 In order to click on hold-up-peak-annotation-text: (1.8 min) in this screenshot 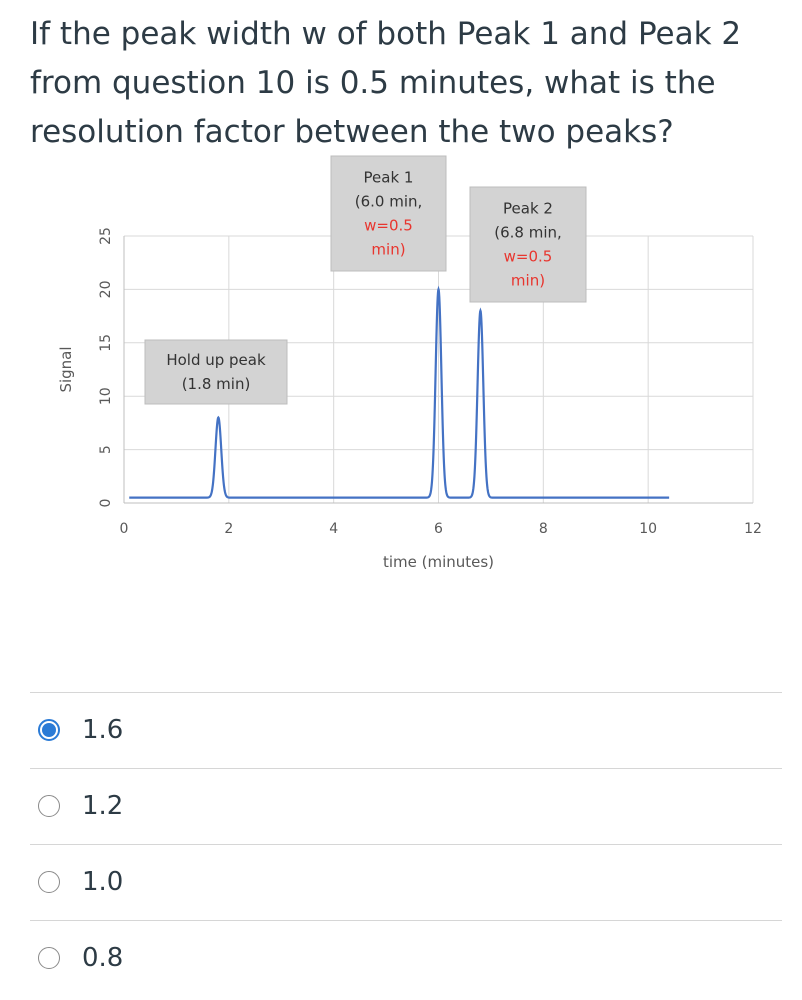, I will do `click(216, 384)`.